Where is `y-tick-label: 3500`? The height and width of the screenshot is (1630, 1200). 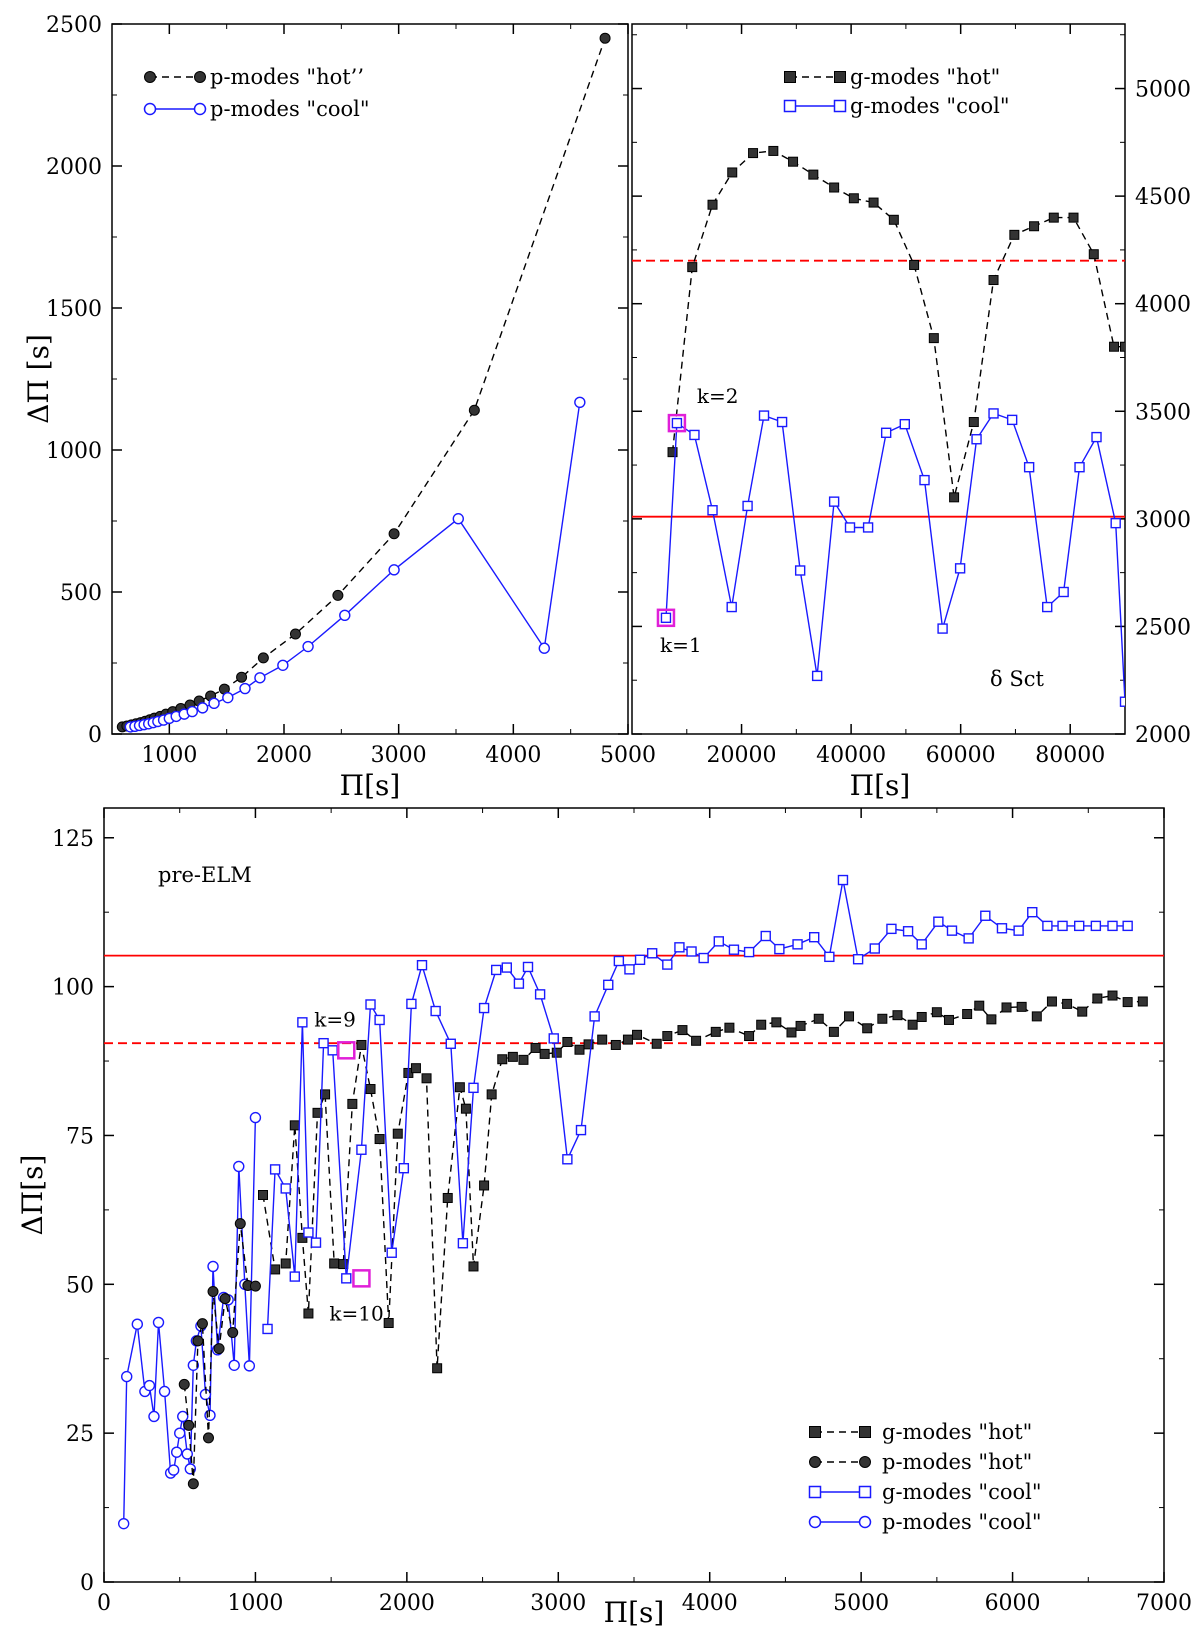 y-tick-label: 3500 is located at coordinates (1163, 412).